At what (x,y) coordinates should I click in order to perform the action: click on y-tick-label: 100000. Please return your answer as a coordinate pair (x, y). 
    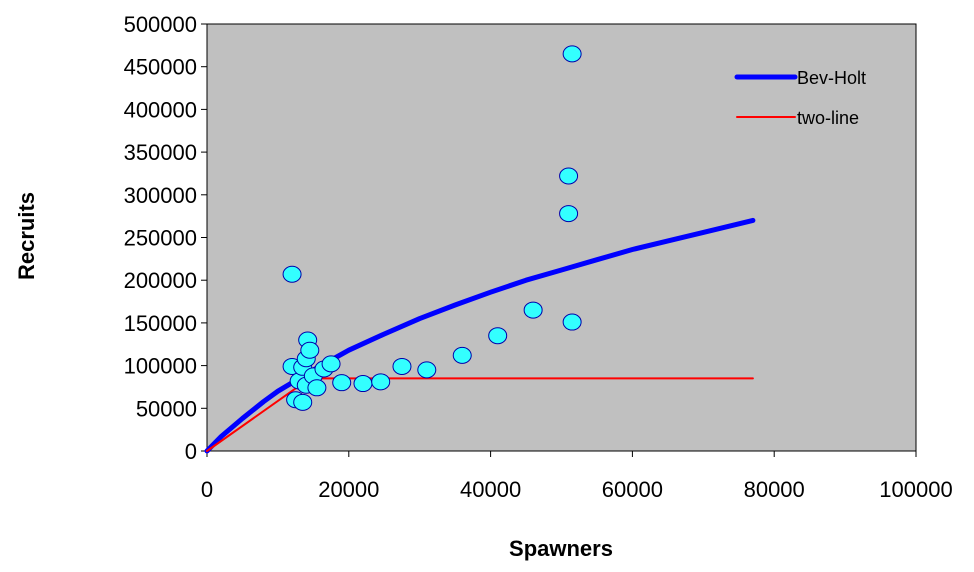
    Looking at the image, I should click on (160, 366).